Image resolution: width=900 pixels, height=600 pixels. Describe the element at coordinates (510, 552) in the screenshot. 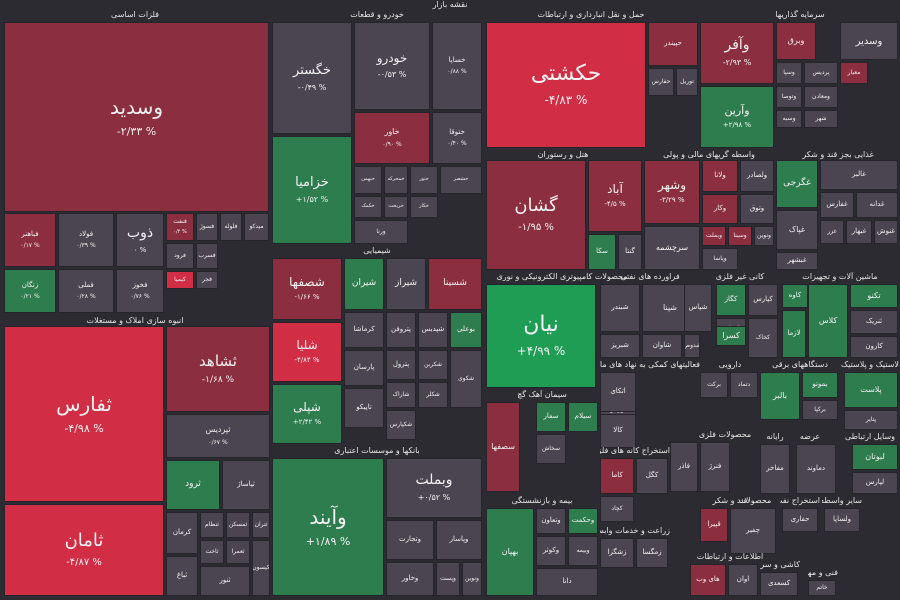

I see `stock-tile: بهپان` at that location.